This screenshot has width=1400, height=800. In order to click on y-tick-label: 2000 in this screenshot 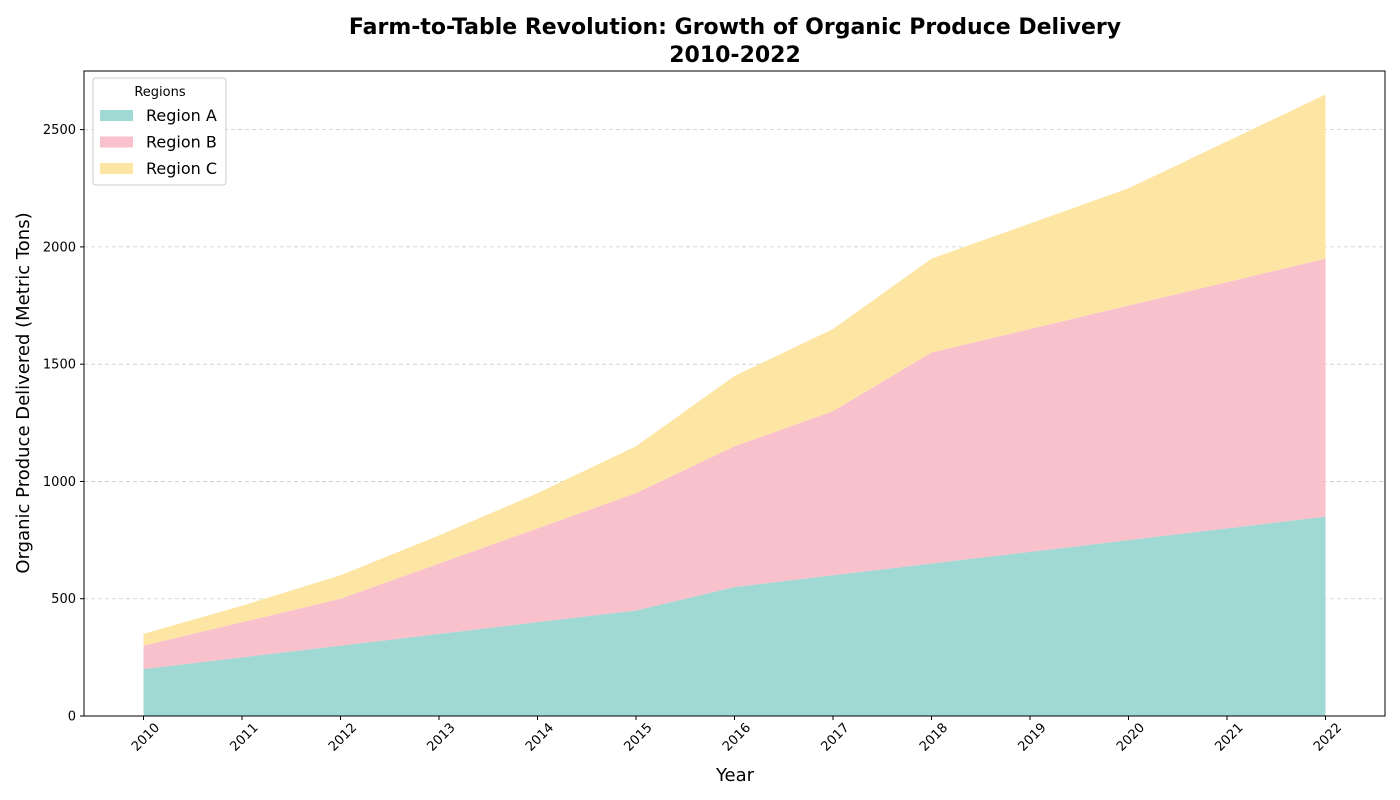, I will do `click(59, 247)`.